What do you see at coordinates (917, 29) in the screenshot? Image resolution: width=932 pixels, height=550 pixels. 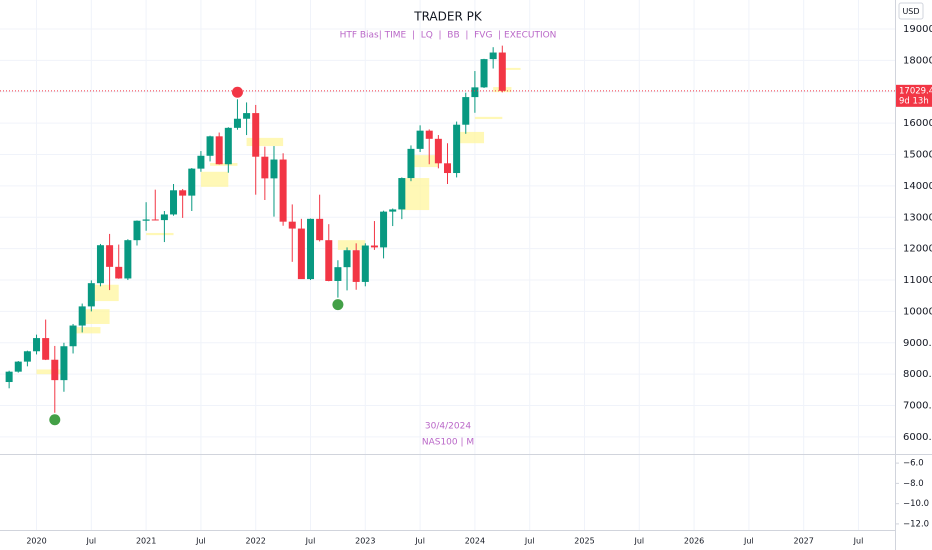 I see `y-tick-label: 19000.0` at bounding box center [917, 29].